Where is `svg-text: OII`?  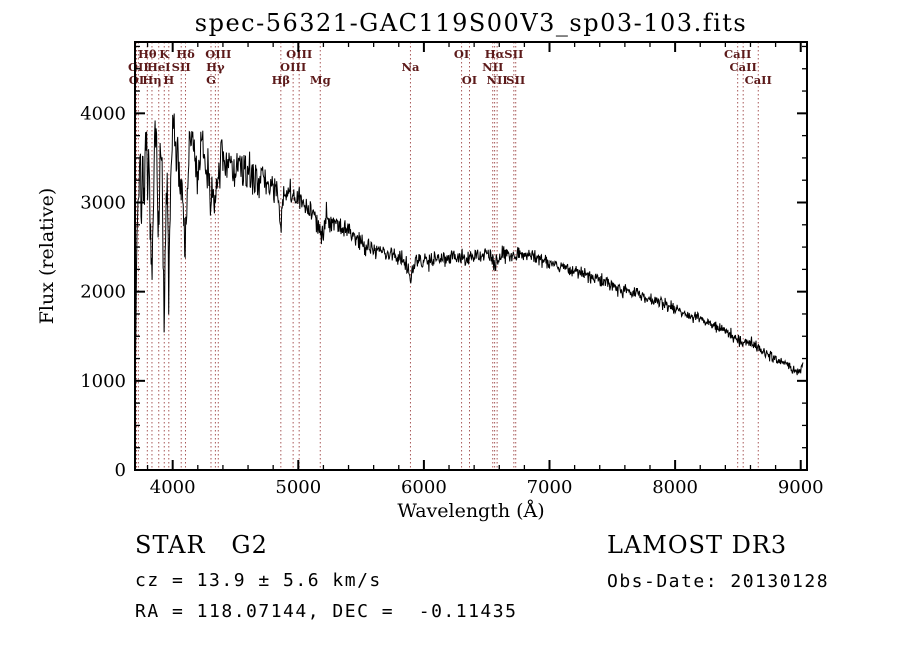 svg-text: OII is located at coordinates (138, 67).